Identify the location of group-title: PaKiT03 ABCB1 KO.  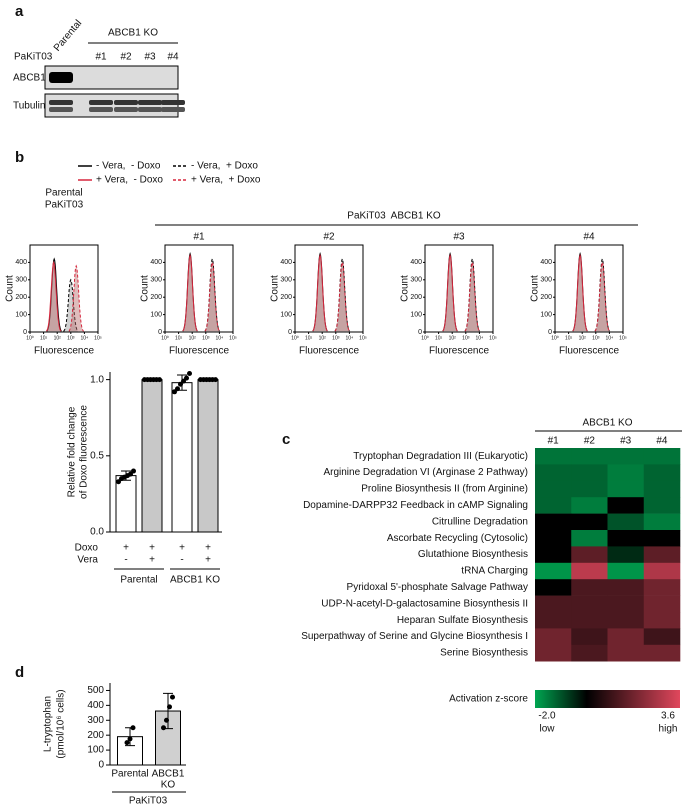
(394, 216).